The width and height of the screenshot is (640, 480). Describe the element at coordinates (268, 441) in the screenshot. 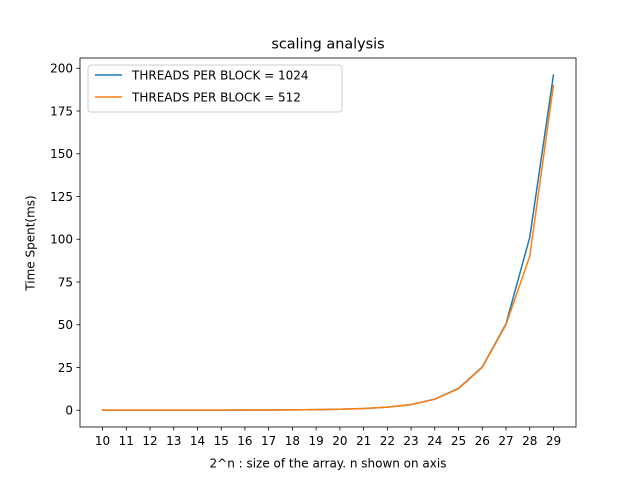

I see `x-tick-label: 17` at that location.